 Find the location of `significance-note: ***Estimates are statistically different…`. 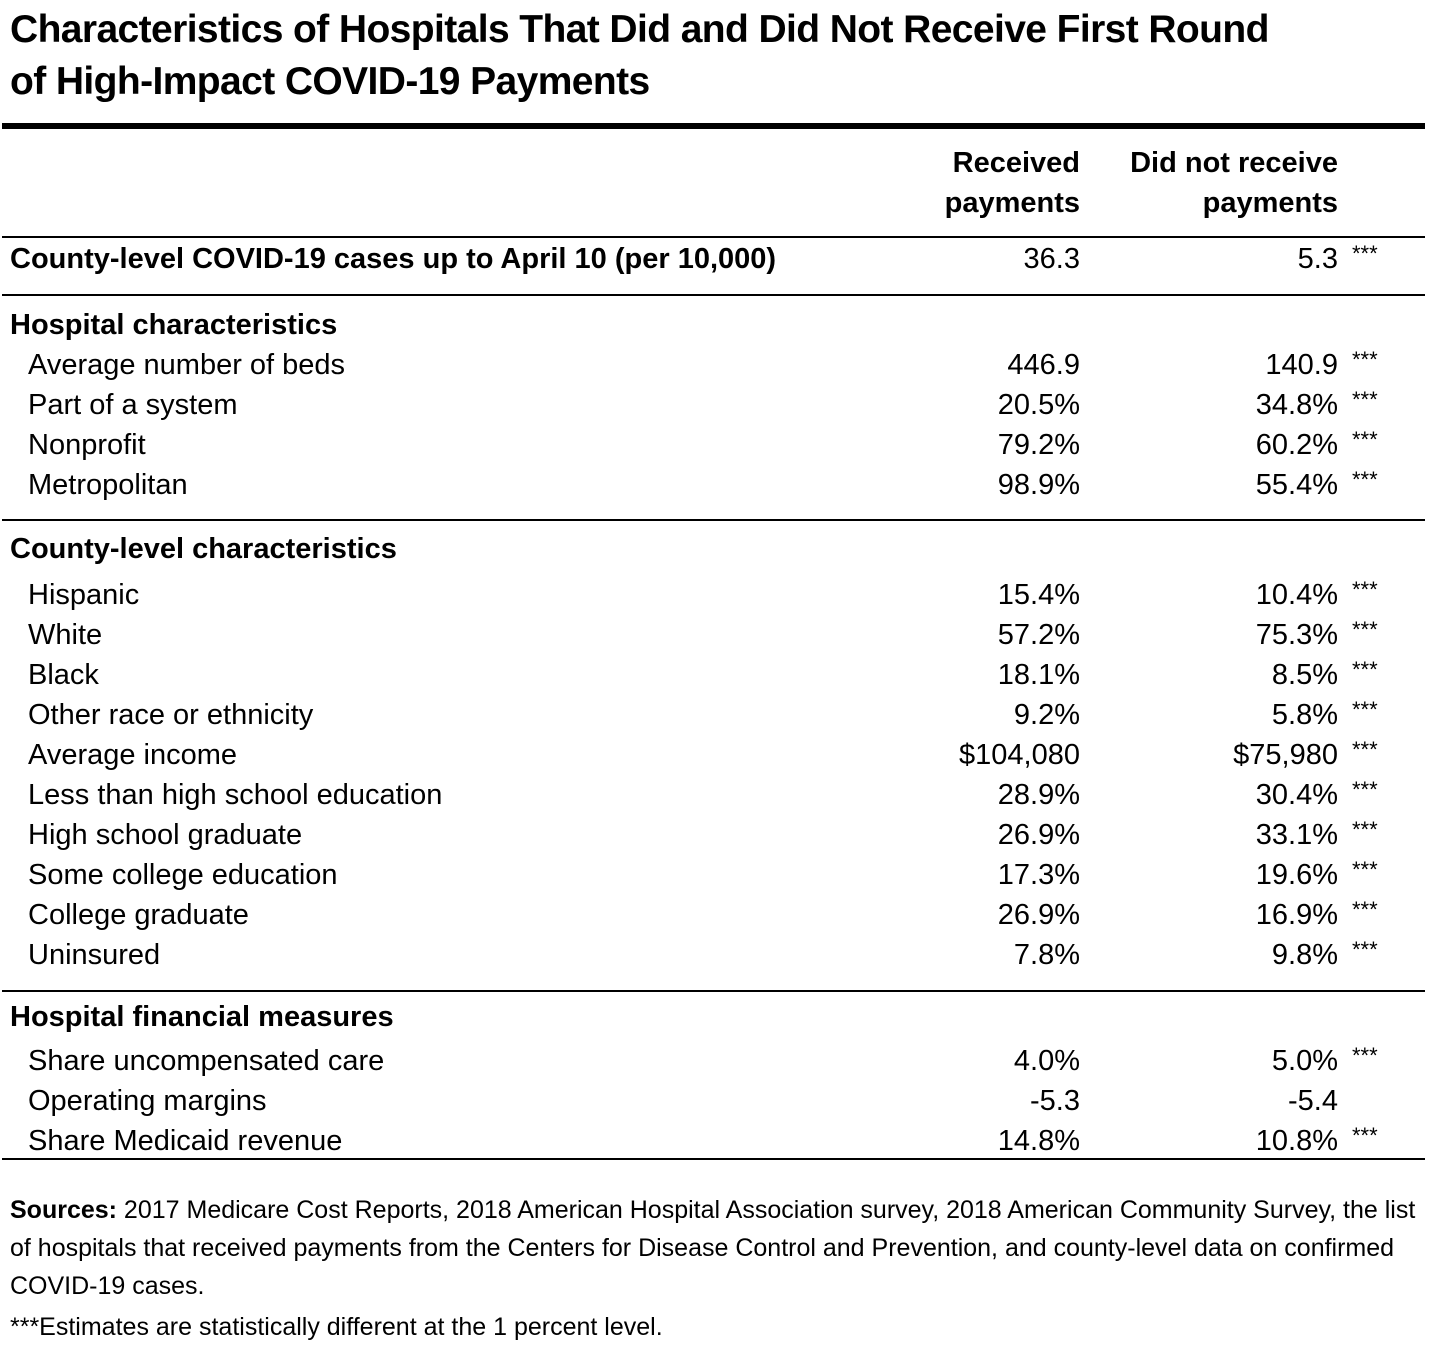

significance-note: ***Estimates are statistically different… is located at coordinates (336, 1327).